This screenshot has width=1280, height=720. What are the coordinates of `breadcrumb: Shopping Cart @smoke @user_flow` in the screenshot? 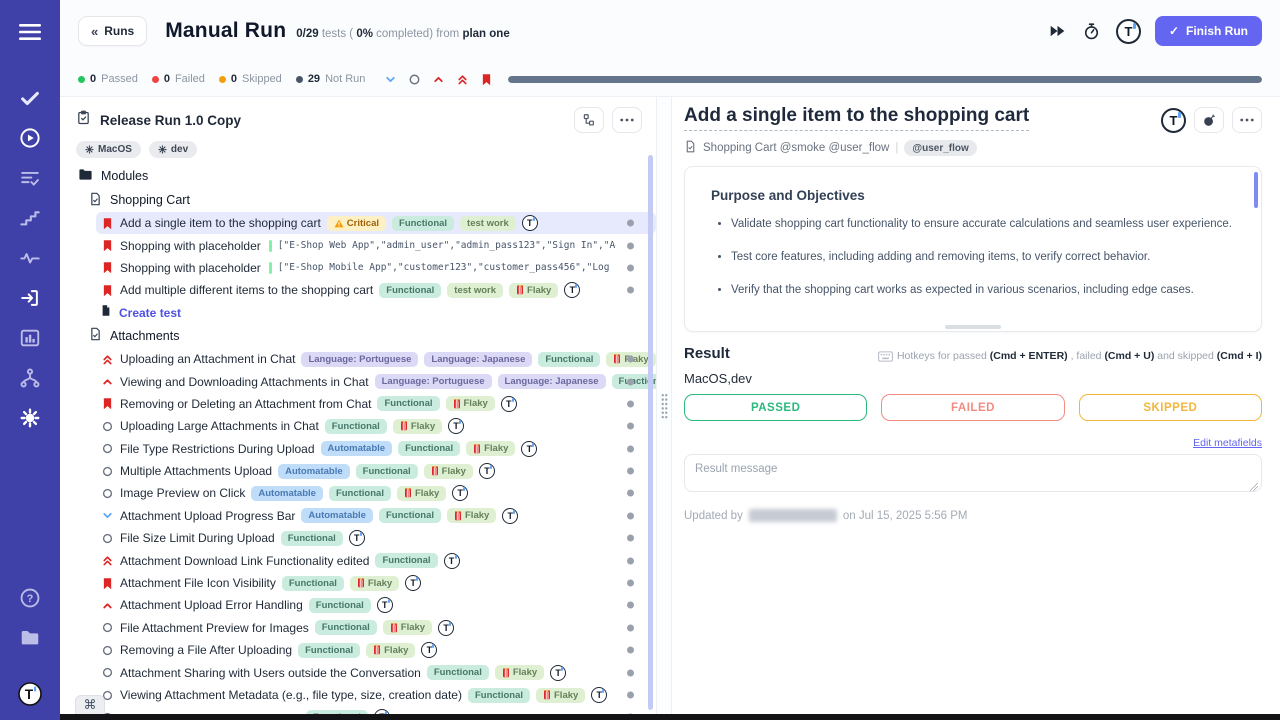 It's located at (796, 148).